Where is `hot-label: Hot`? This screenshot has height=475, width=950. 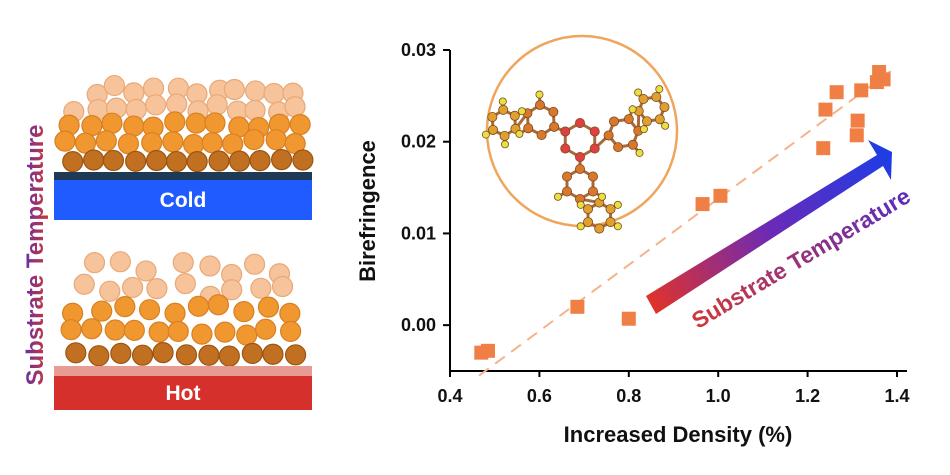 hot-label: Hot is located at coordinates (183, 393).